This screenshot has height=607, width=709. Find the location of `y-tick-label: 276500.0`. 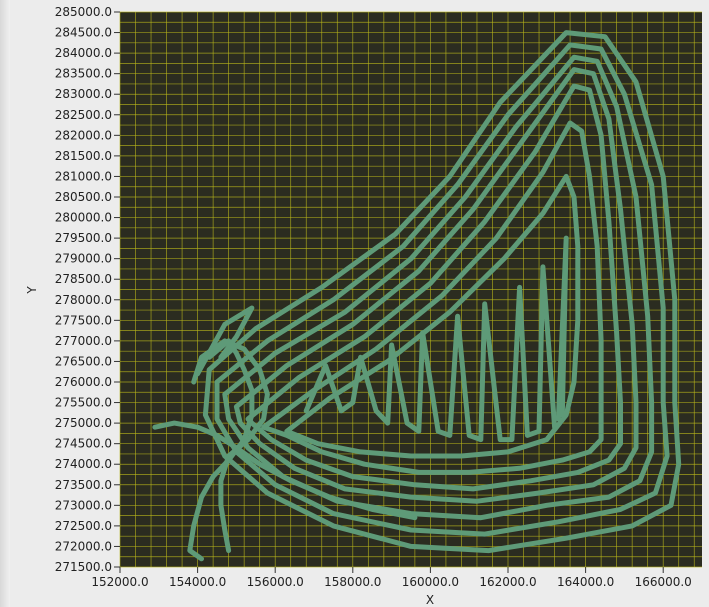

y-tick-label: 276500.0 is located at coordinates (83, 361).